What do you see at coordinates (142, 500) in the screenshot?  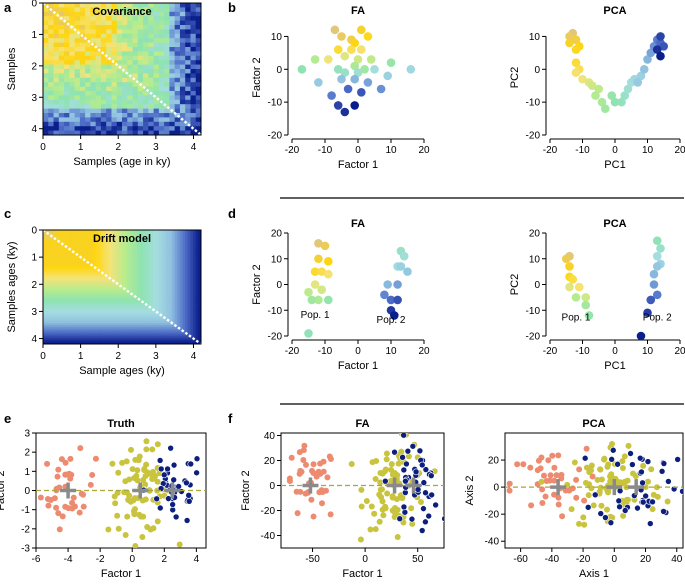 I see `data-point-olive` at bounding box center [142, 500].